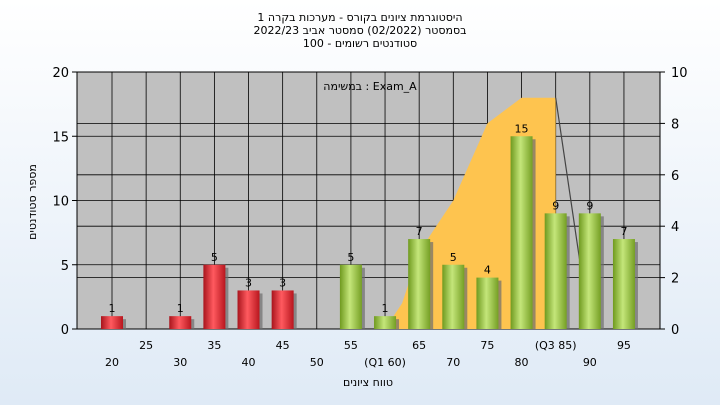  I want to click on y2-axis-tick-label: 6, so click(675, 176).